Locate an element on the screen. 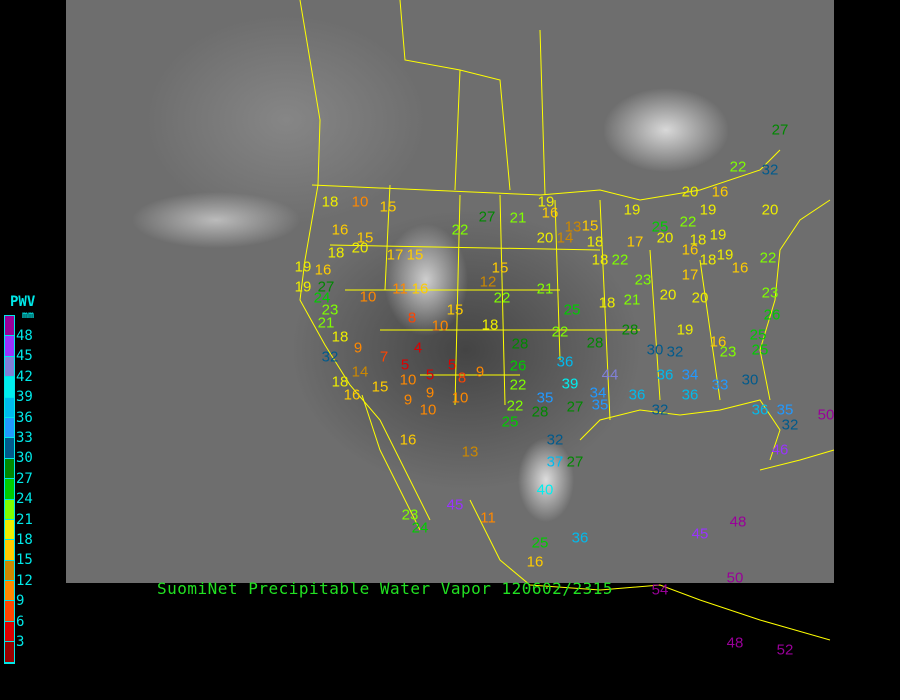  station-pwv-label: 50 is located at coordinates (735, 578).